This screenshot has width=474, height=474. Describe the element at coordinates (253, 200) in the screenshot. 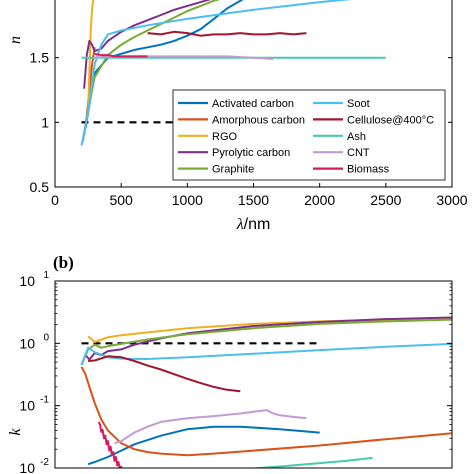

I see `panel-a-x-tick-label: 1500` at that location.